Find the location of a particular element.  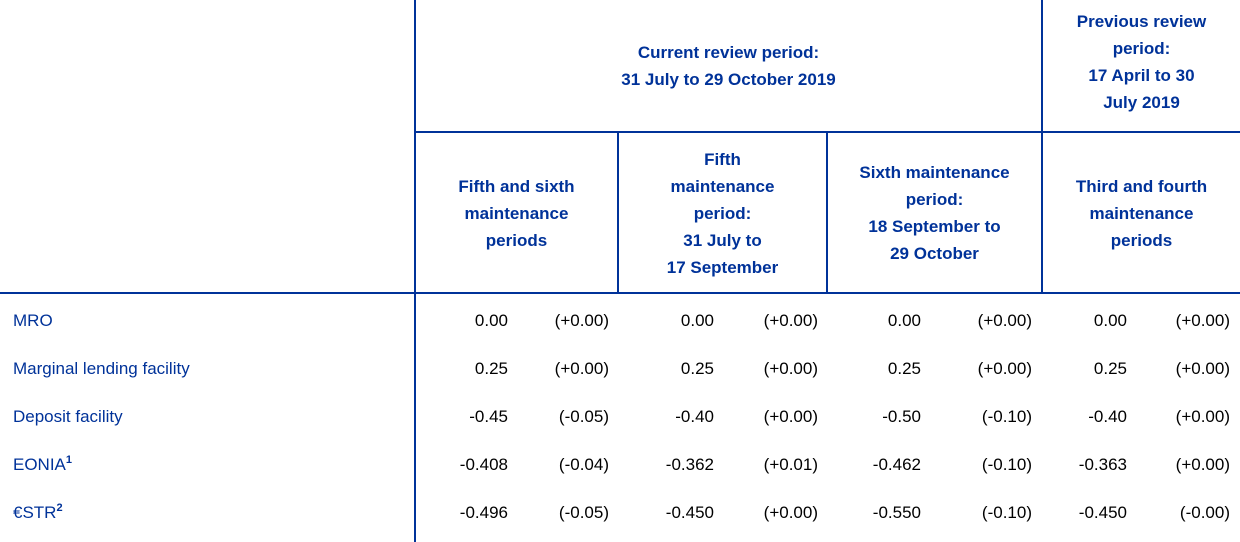

row-label: Deposit facility is located at coordinates (68, 417).